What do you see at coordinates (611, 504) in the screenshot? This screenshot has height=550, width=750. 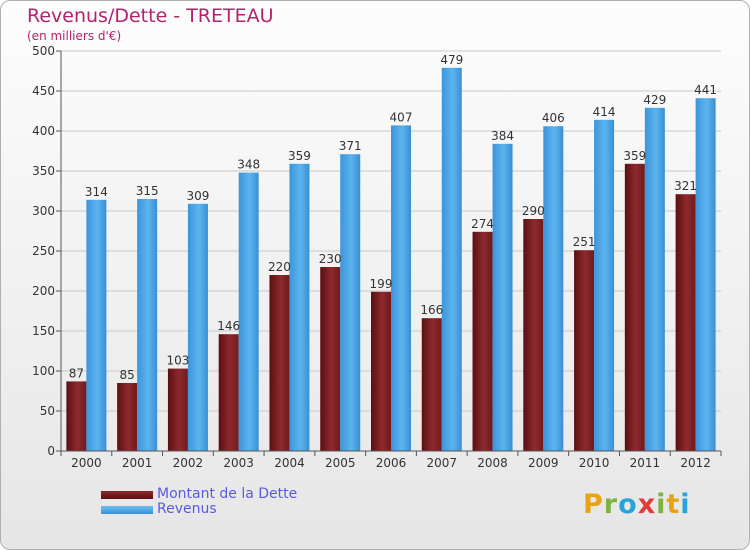 I see `logo-letter: r` at bounding box center [611, 504].